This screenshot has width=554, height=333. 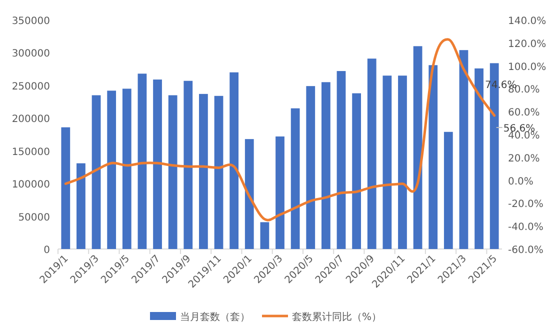 I want to click on y-tick-label: 300000, so click(x=31, y=54).